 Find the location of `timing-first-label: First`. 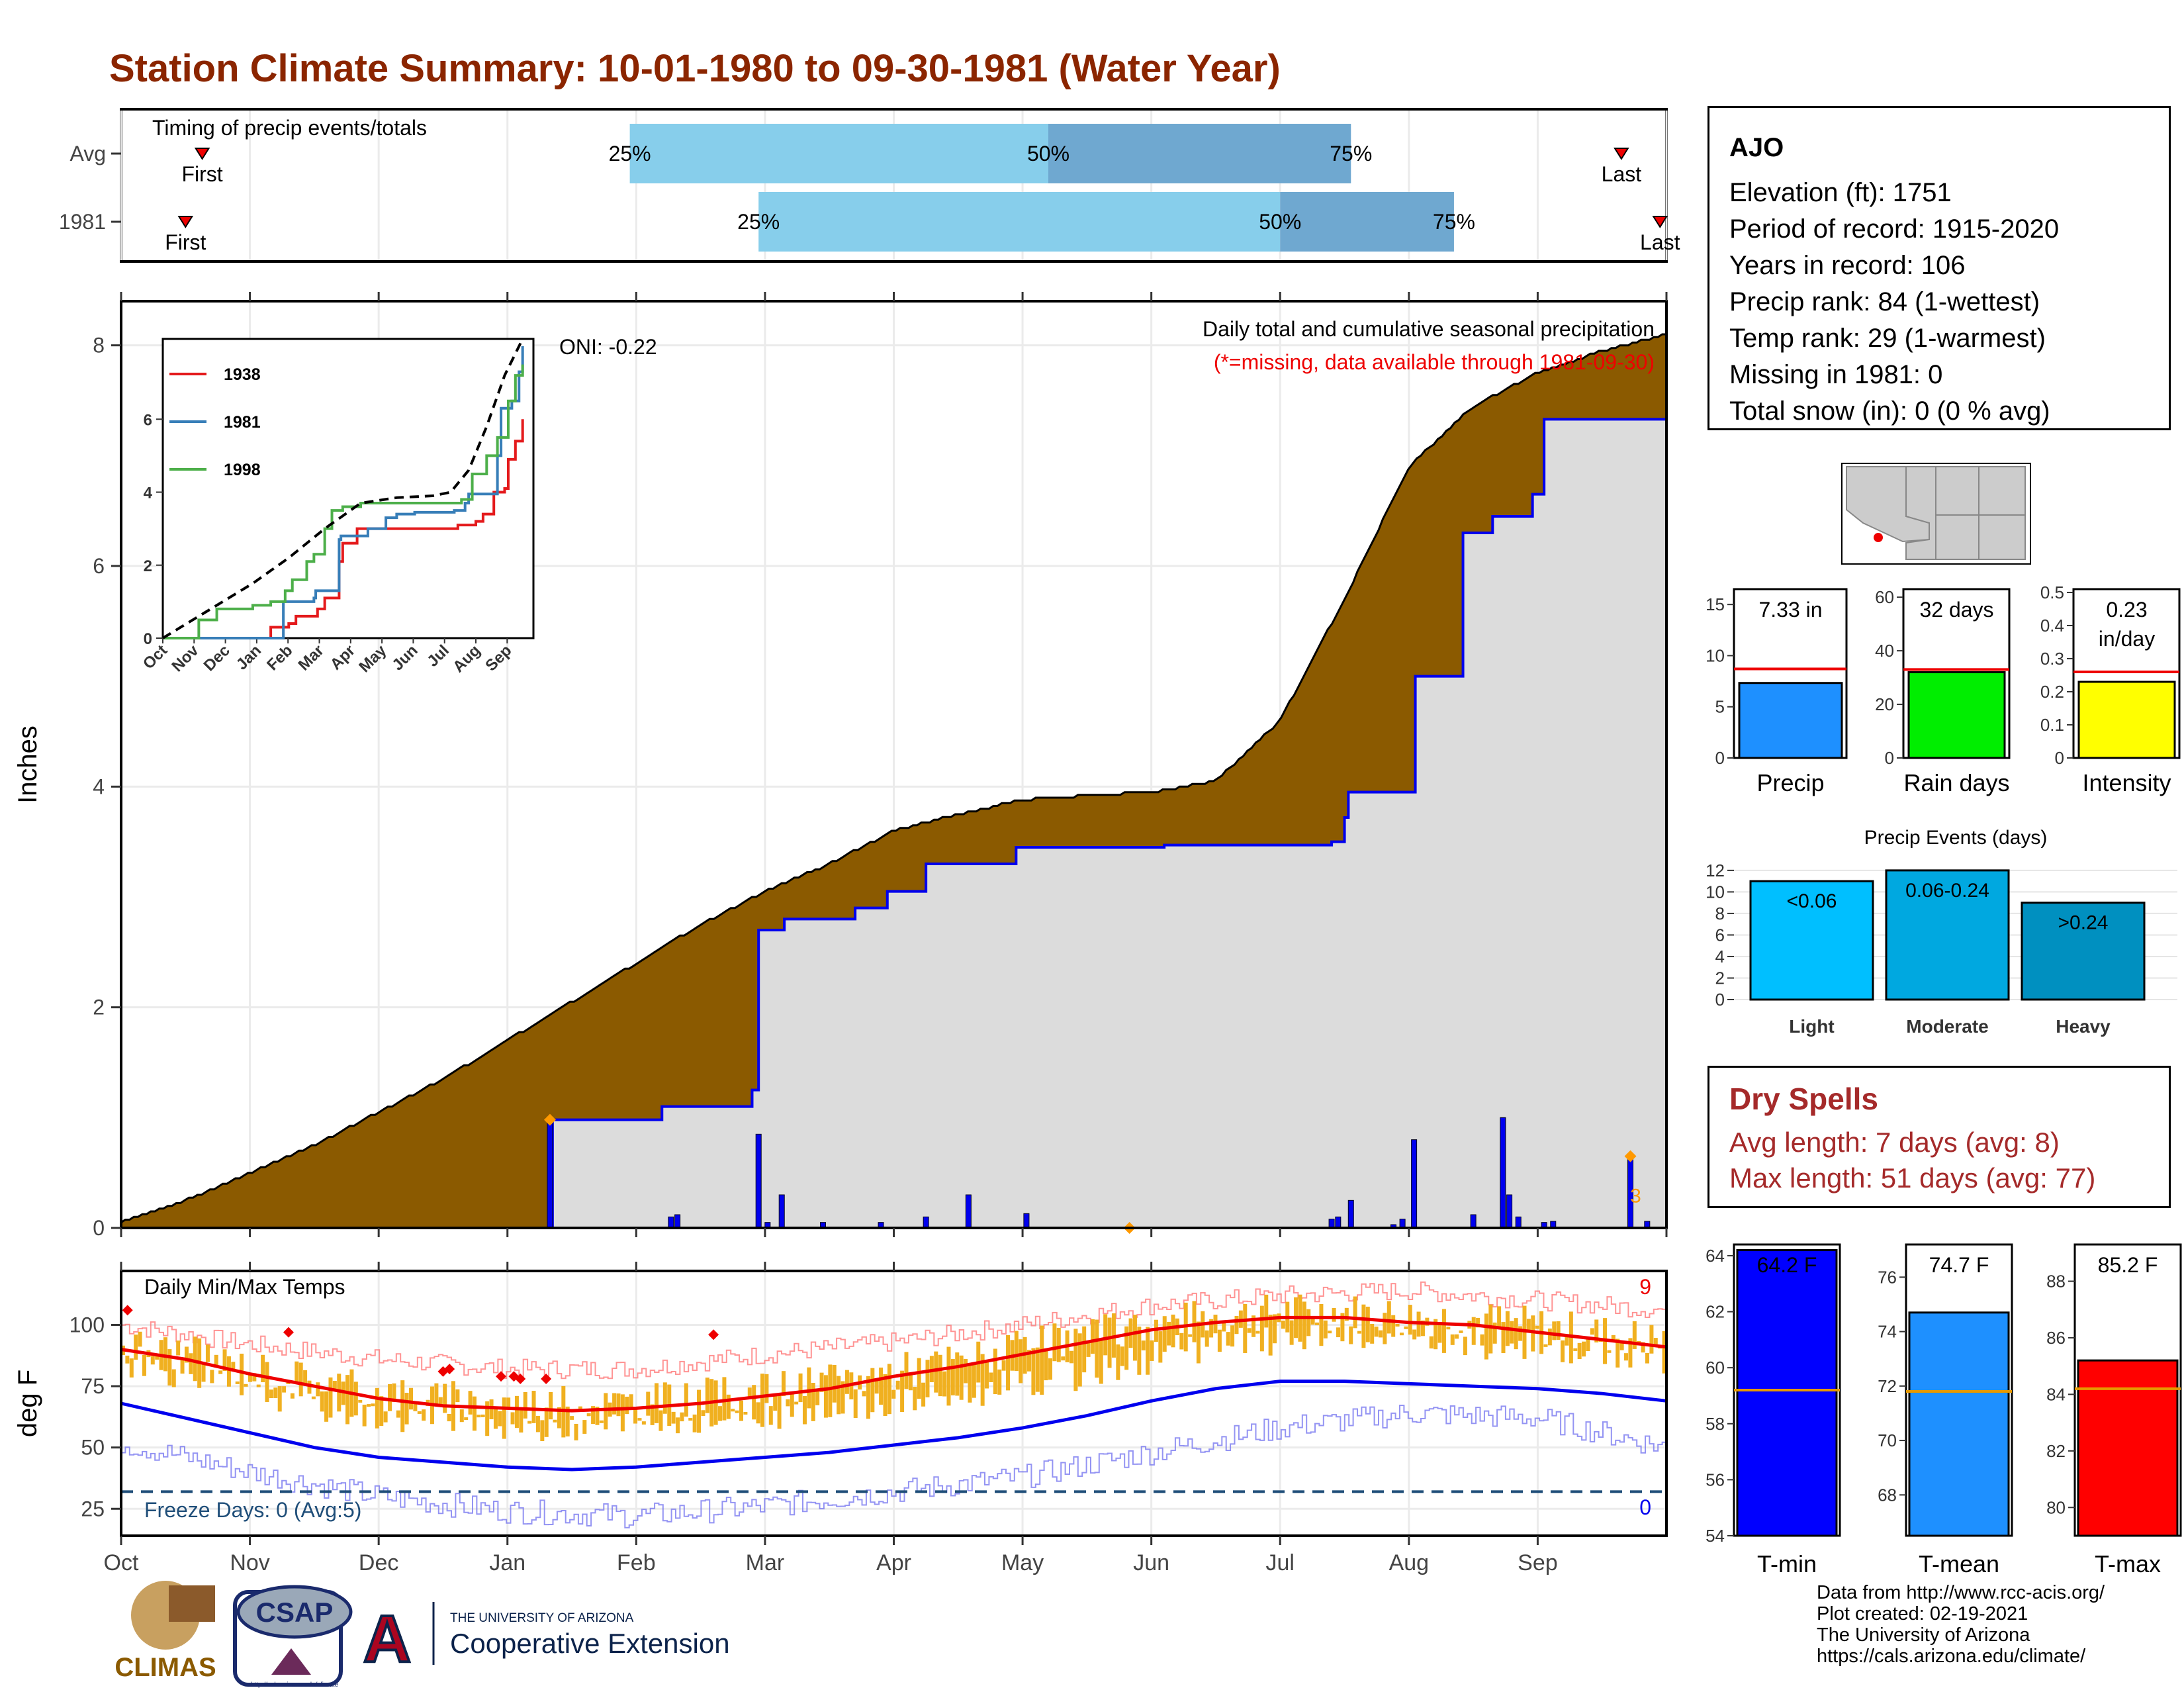

timing-first-label: First is located at coordinates (186, 242).